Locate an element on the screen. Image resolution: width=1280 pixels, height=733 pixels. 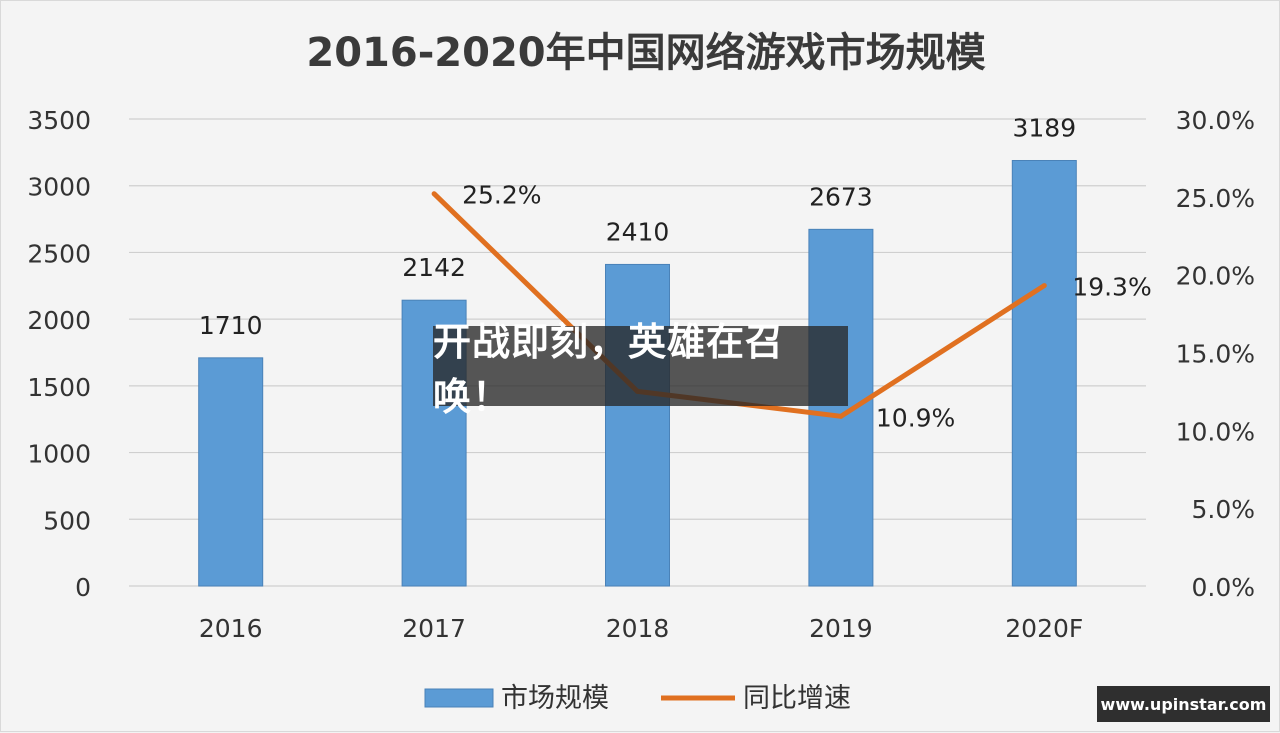
x-tick-label: 2016 is located at coordinates (231, 628).